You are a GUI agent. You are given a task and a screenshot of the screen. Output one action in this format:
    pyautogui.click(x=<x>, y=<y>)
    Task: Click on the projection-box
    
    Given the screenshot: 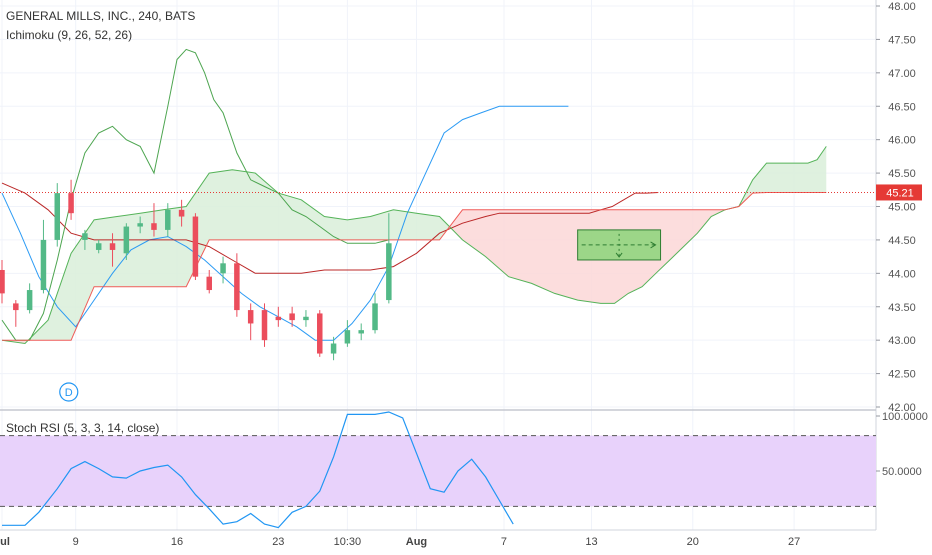 What is the action you would take?
    pyautogui.click(x=619, y=245)
    